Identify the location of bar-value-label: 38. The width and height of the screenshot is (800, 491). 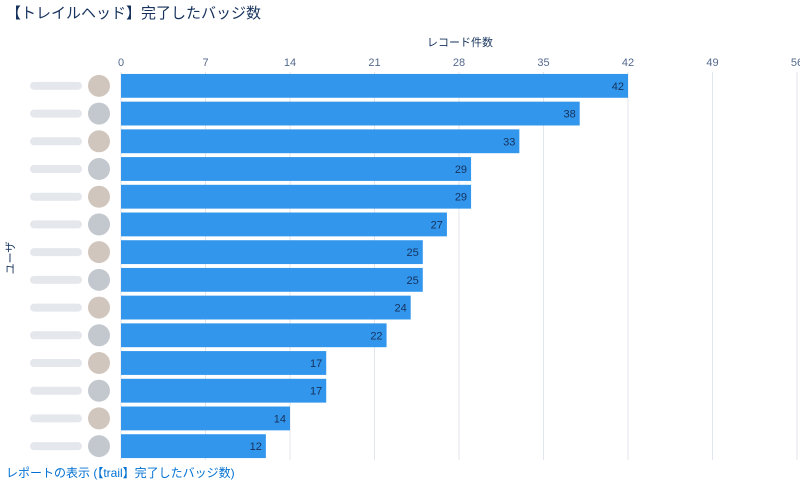
(569, 115).